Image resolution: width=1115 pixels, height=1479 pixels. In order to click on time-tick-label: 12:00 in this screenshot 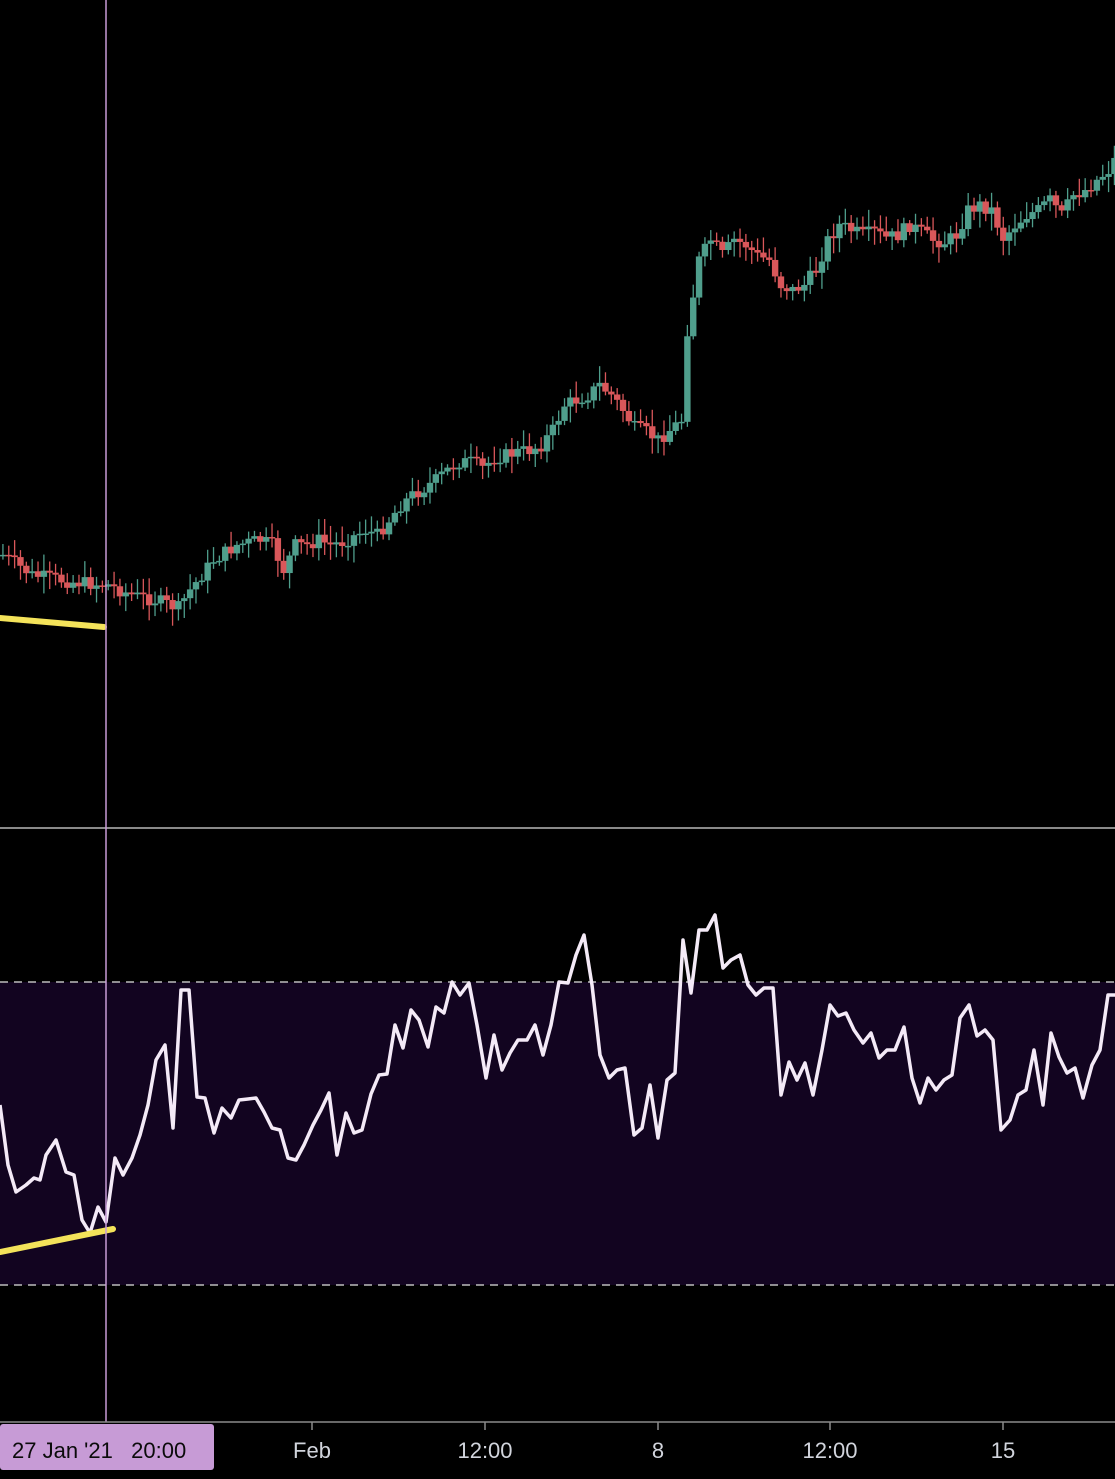, I will do `click(484, 1450)`.